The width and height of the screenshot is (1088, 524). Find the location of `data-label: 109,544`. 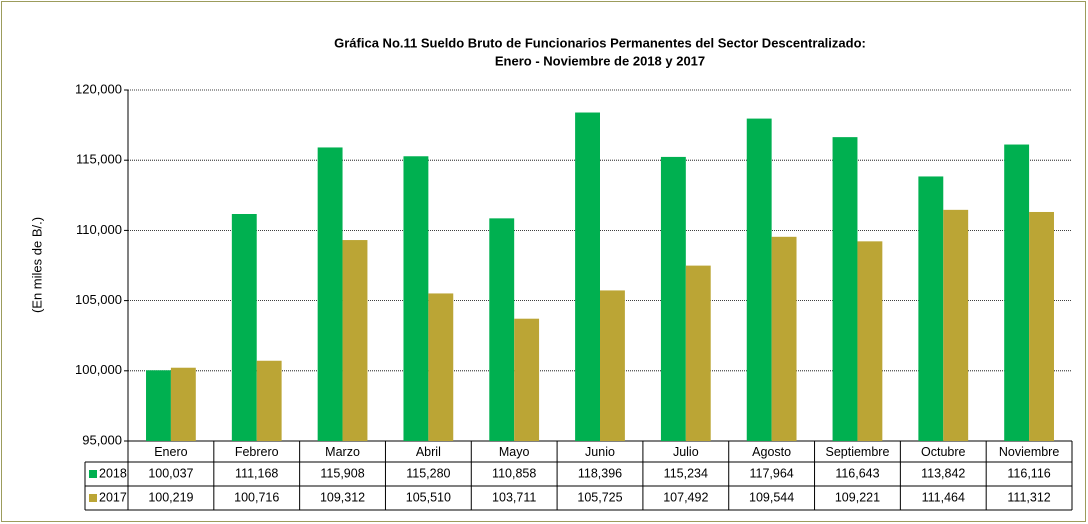

data-label: 109,544 is located at coordinates (771, 497).